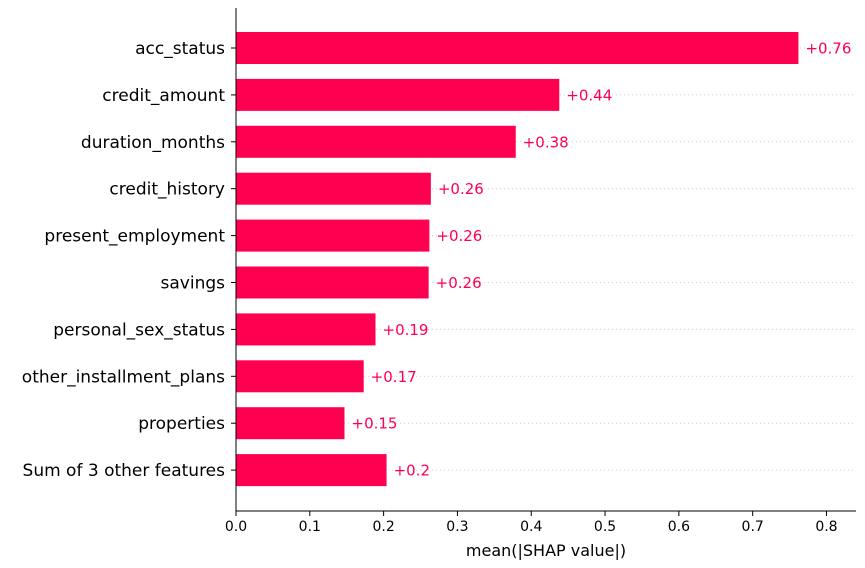 The image size is (865, 568). I want to click on value-label: +0.19, so click(406, 330).